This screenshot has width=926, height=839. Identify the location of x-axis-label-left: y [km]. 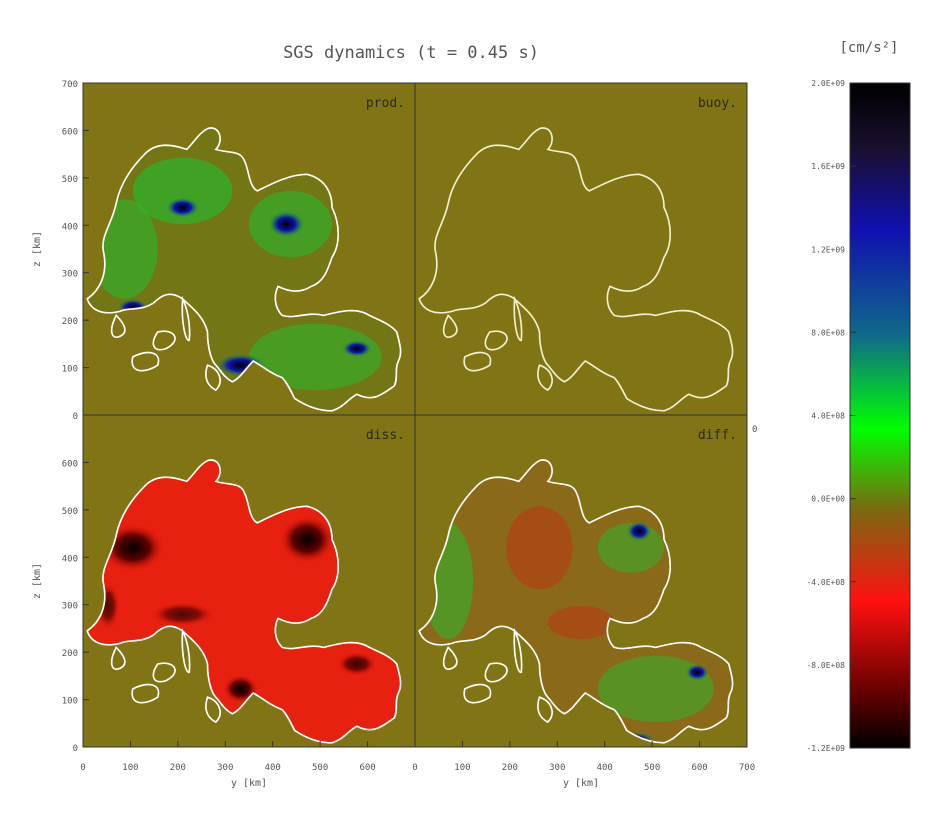
(249, 783).